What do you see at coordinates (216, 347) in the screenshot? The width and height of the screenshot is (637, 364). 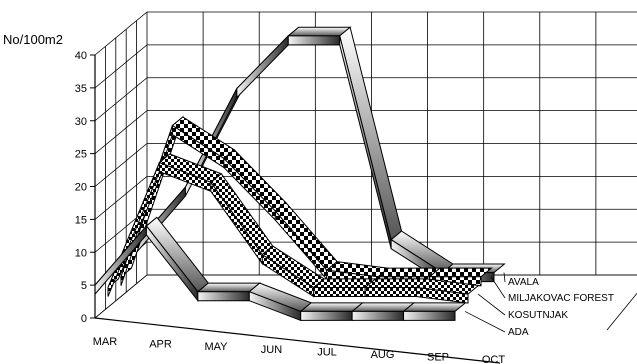 I see `x-tick-label: MAY` at bounding box center [216, 347].